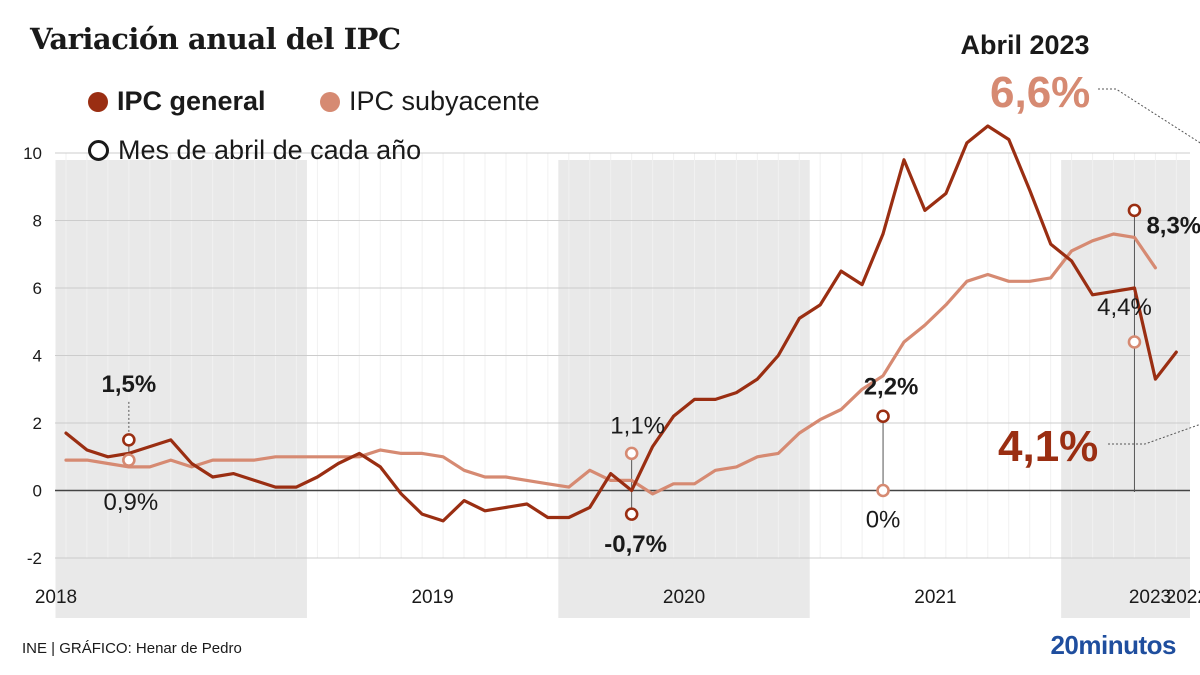 The height and width of the screenshot is (675, 1200). I want to click on legend-ring-icon, so click(98, 150).